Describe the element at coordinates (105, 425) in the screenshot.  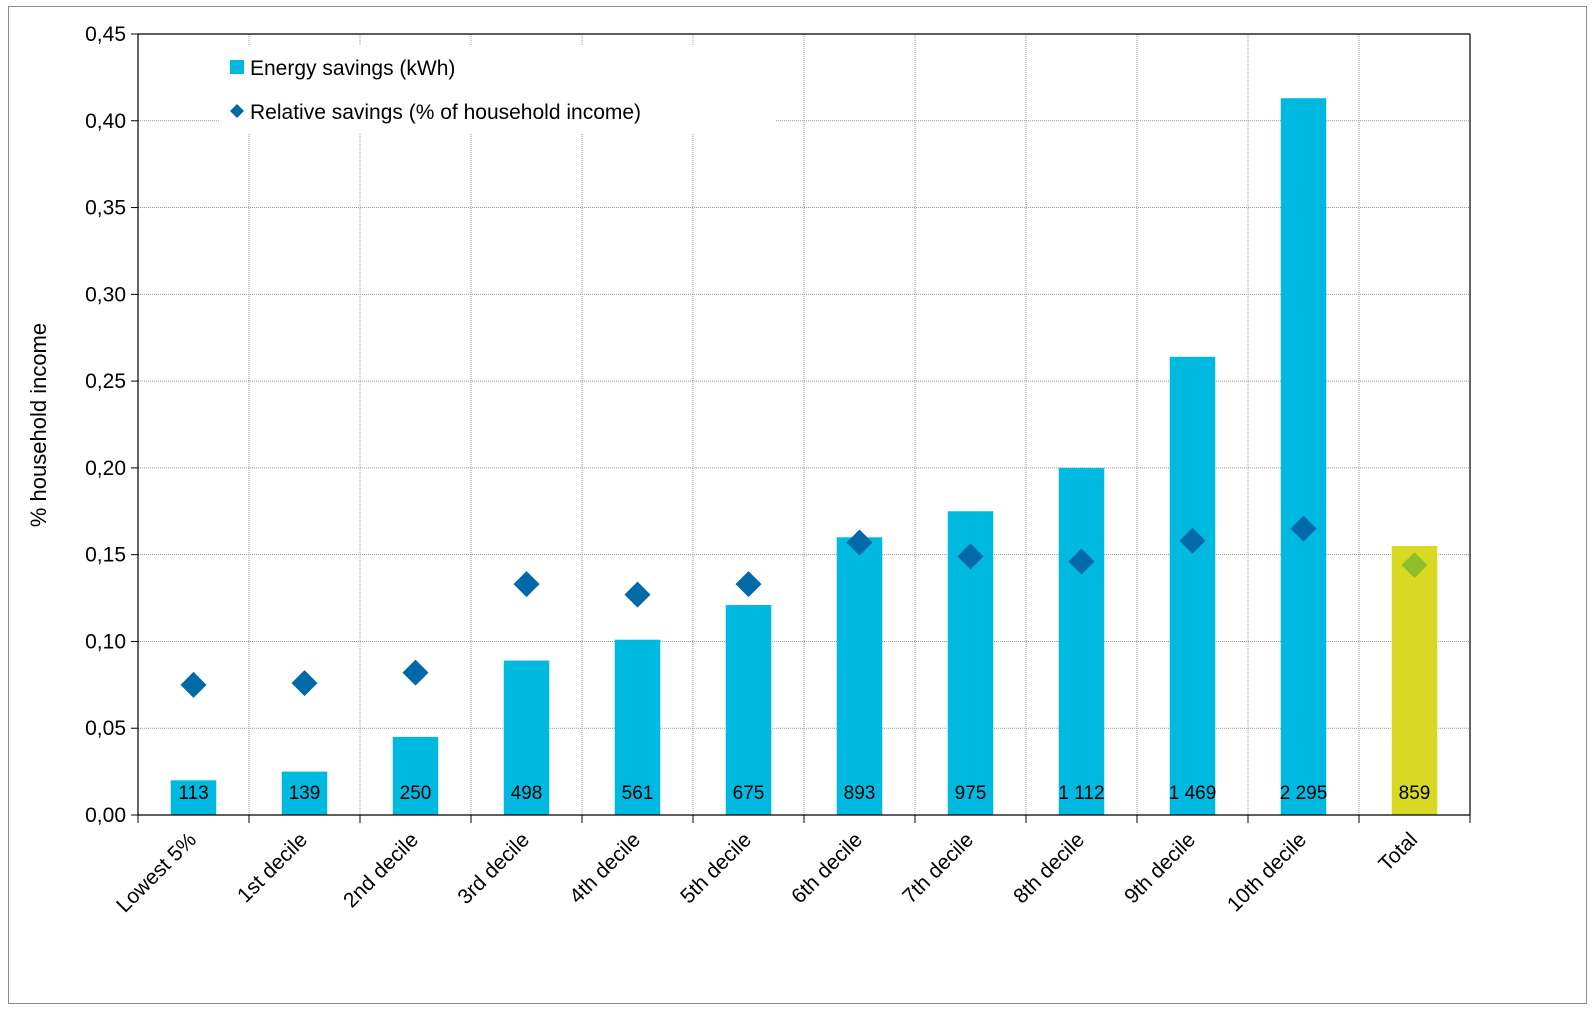
I see `y-tick-labels: 0,00 0,05 0,10 0,15 0,20 0,25 0,30 0,35 0,40 0,45` at that location.